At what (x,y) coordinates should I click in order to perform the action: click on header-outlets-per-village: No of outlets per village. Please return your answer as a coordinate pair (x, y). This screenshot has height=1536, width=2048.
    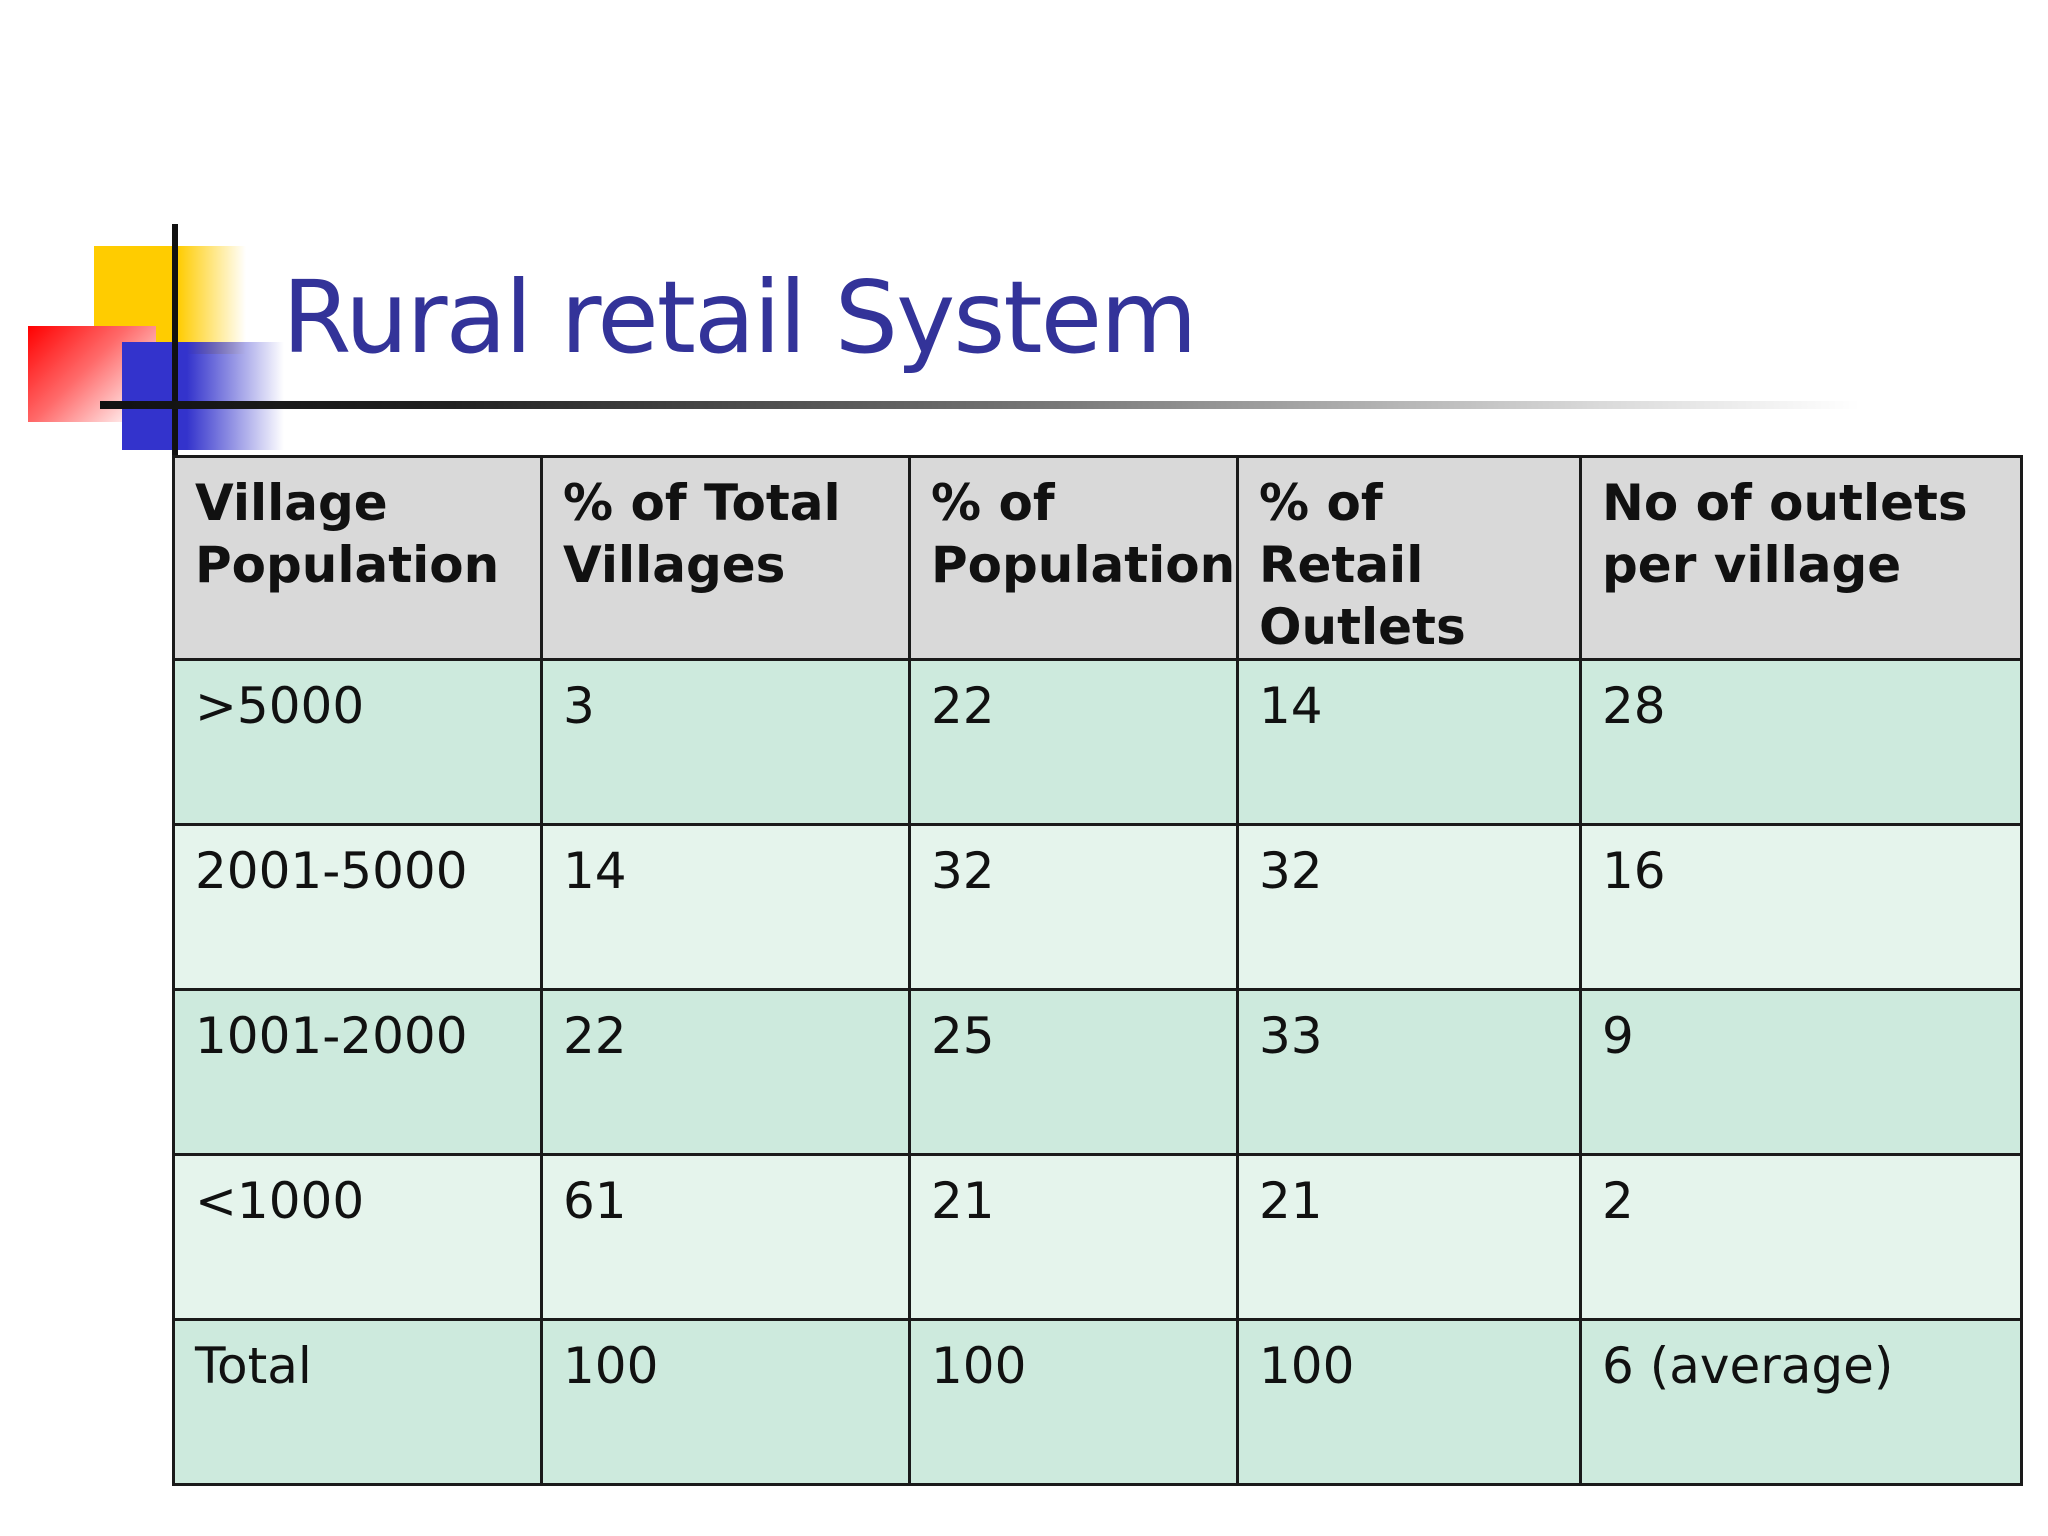
    Looking at the image, I should click on (1801, 558).